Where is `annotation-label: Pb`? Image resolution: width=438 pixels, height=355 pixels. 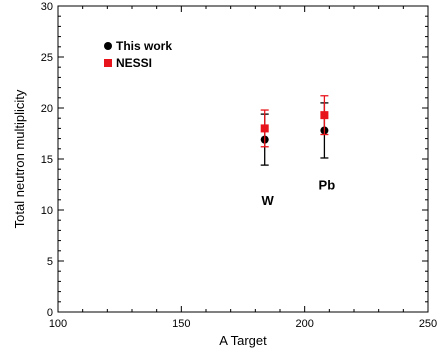 annotation-label: Pb is located at coordinates (327, 185).